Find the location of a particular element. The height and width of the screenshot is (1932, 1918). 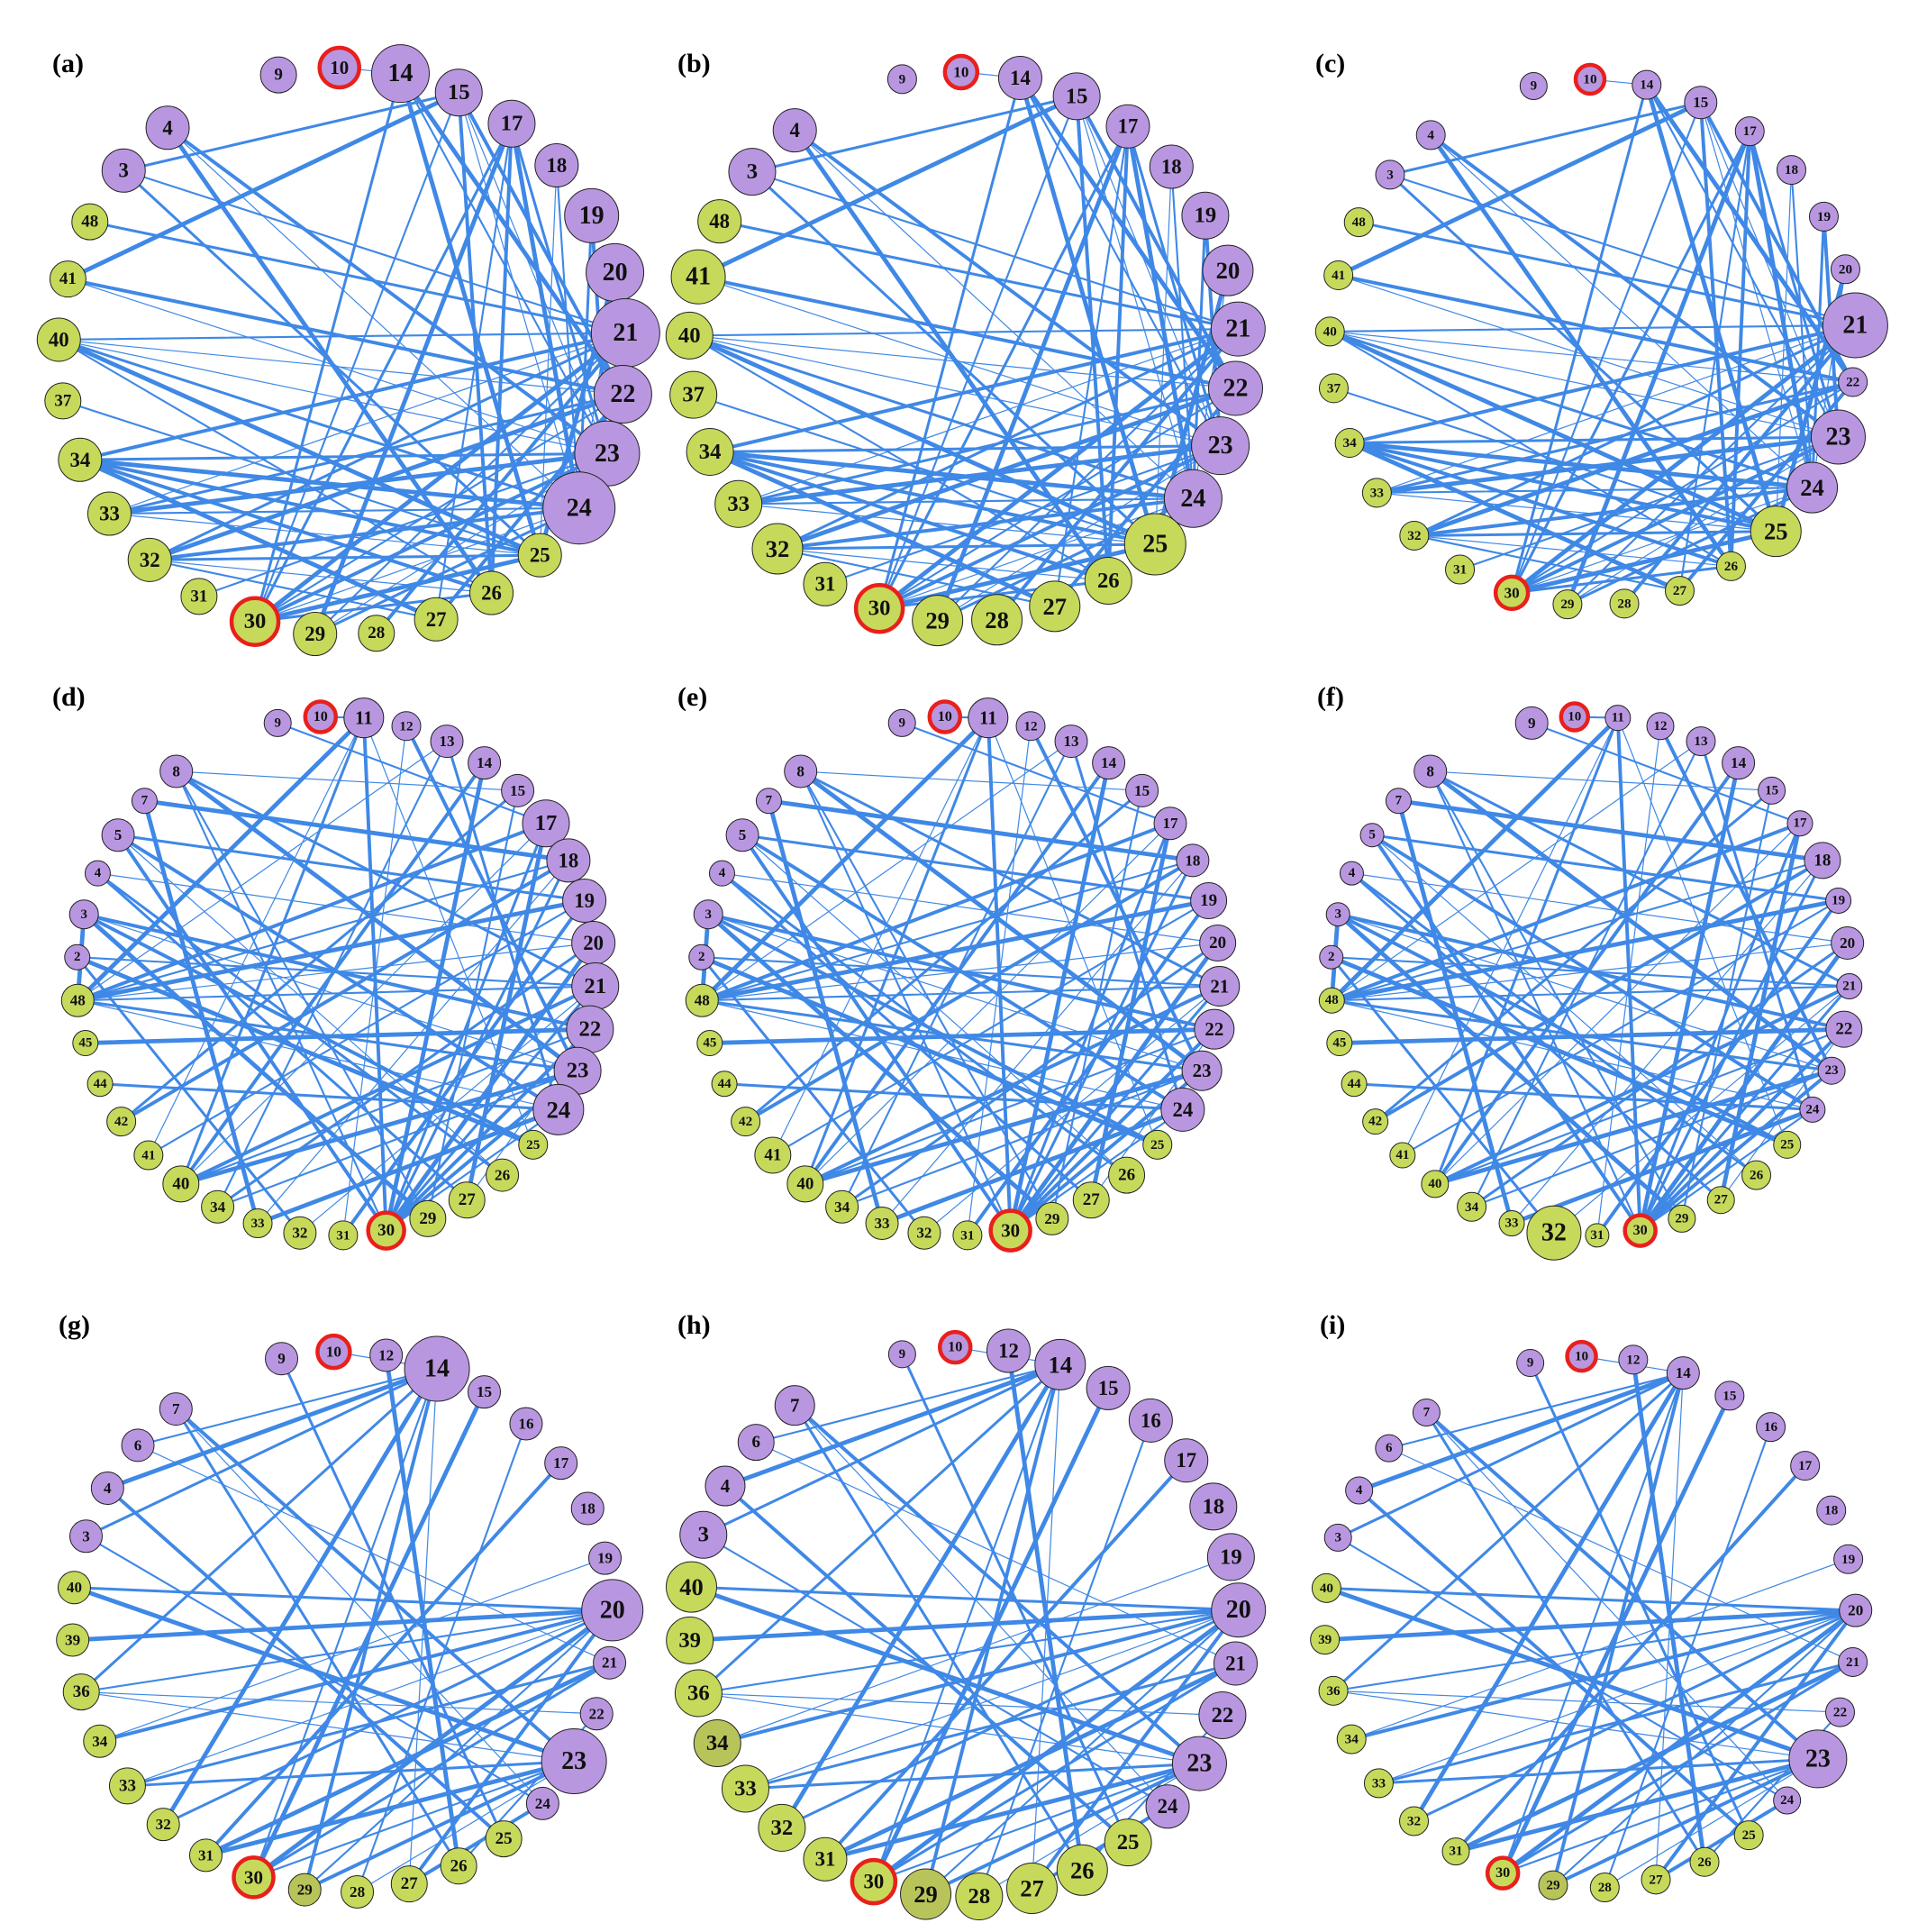

node-19: 19 is located at coordinates (1230, 1557).